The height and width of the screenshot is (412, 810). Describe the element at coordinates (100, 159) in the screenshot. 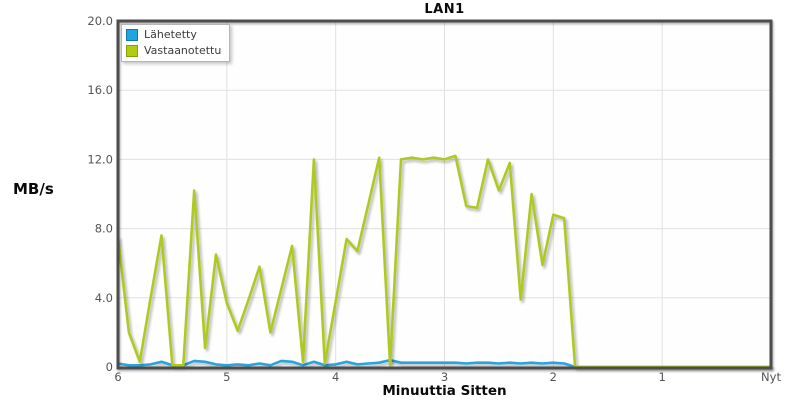

I see `y-tick-label: 12.0` at that location.